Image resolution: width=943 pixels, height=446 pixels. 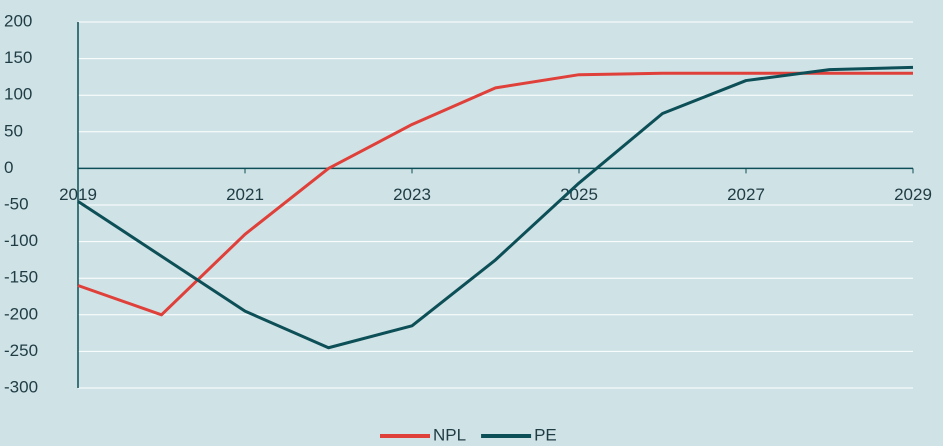 I want to click on x-tick-label: 2027, so click(x=746, y=194).